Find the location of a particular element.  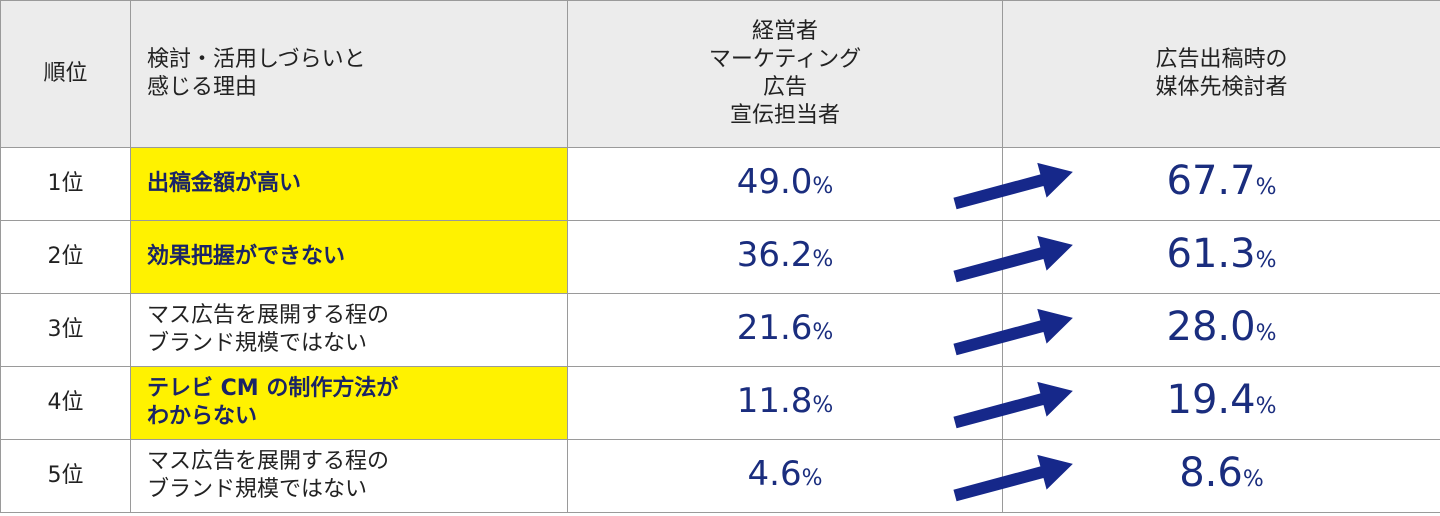

percent-number: 49.0 is located at coordinates (774, 181).